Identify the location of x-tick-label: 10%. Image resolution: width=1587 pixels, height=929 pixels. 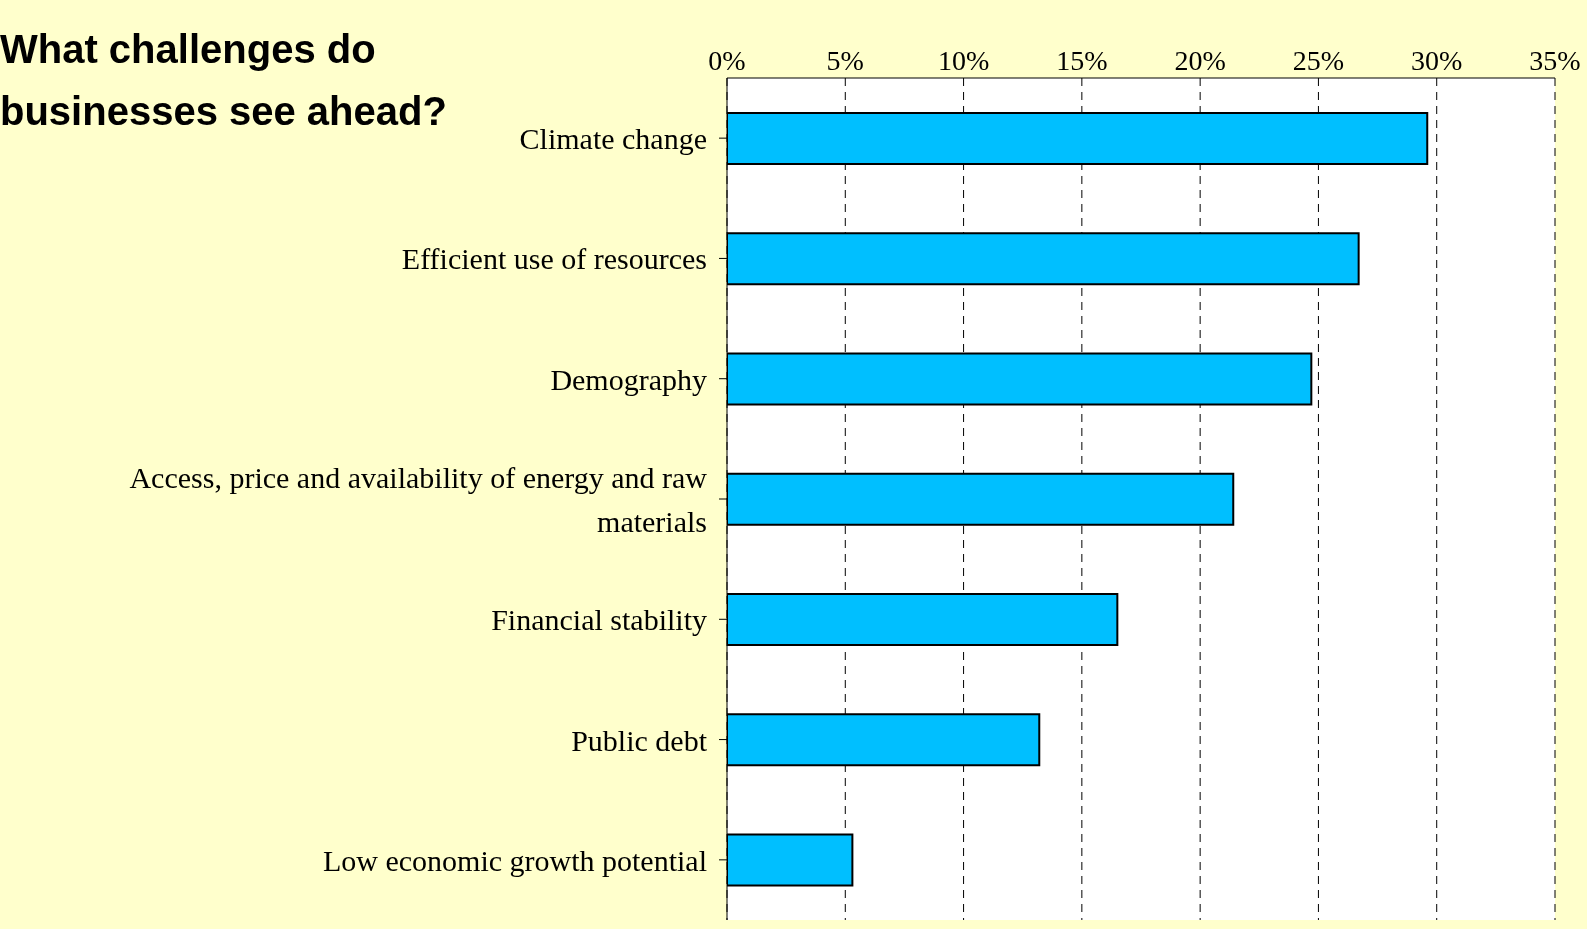
(963, 60).